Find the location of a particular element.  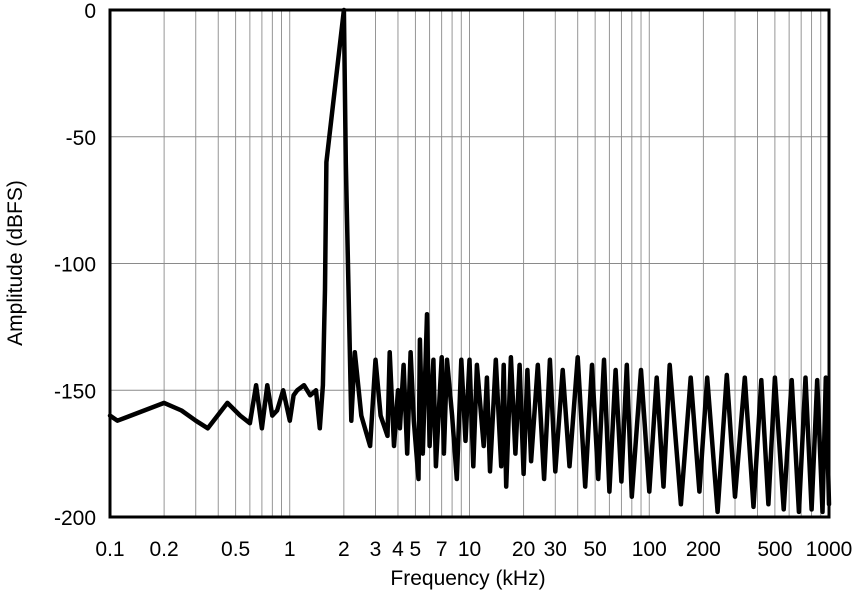

y-tick-label: -50 is located at coordinates (81, 138).